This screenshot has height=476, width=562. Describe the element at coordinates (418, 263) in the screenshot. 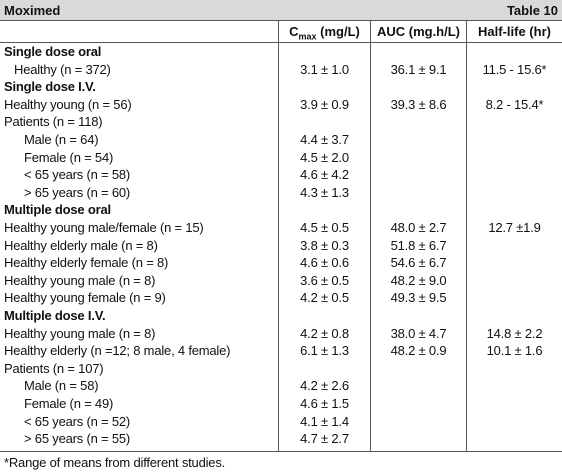

I see `value-cell: 54.6 ± 6.7` at that location.